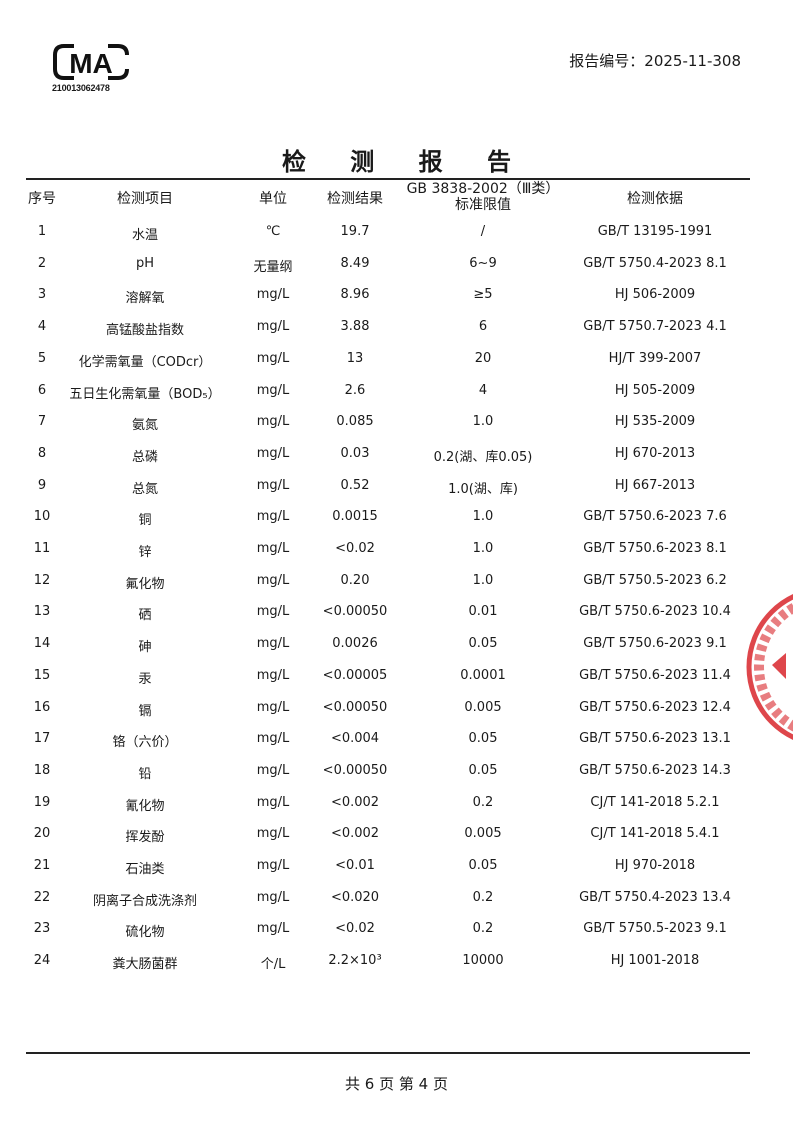 This screenshot has width=793, height=1123. Describe the element at coordinates (42, 517) in the screenshot. I see `cell-seq: 10` at that location.